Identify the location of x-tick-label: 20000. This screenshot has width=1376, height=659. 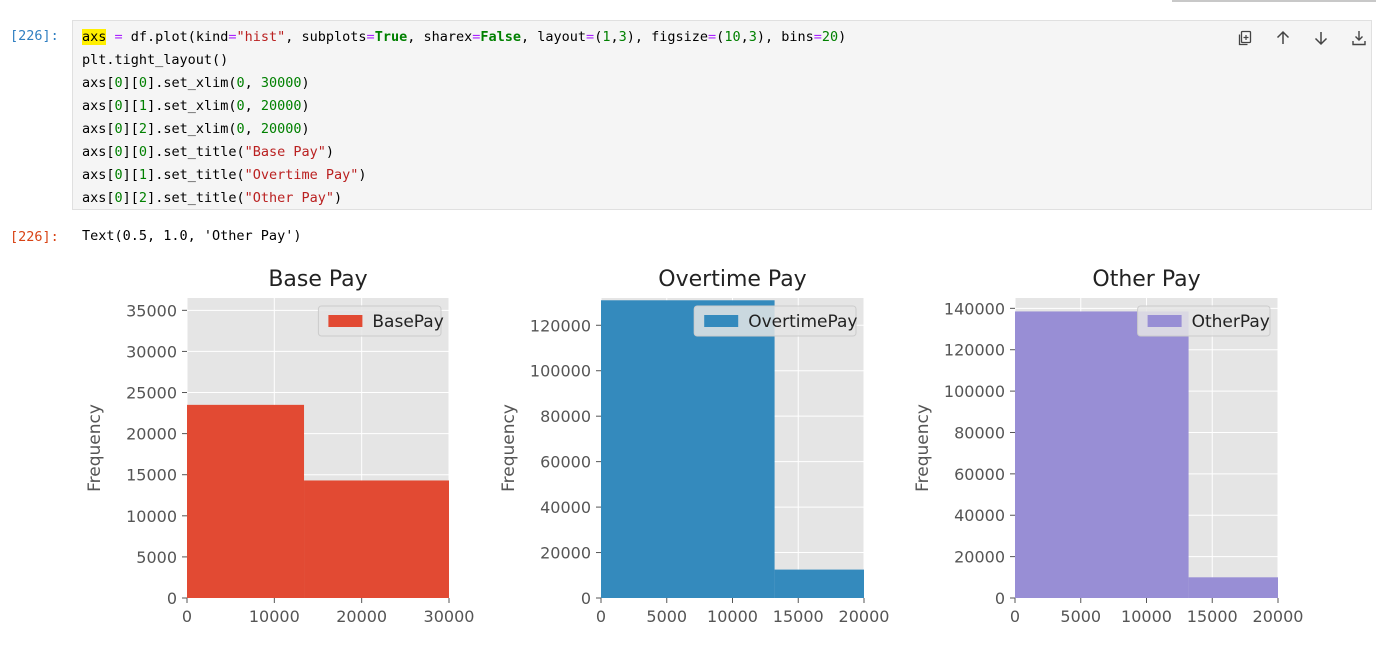
(864, 616).